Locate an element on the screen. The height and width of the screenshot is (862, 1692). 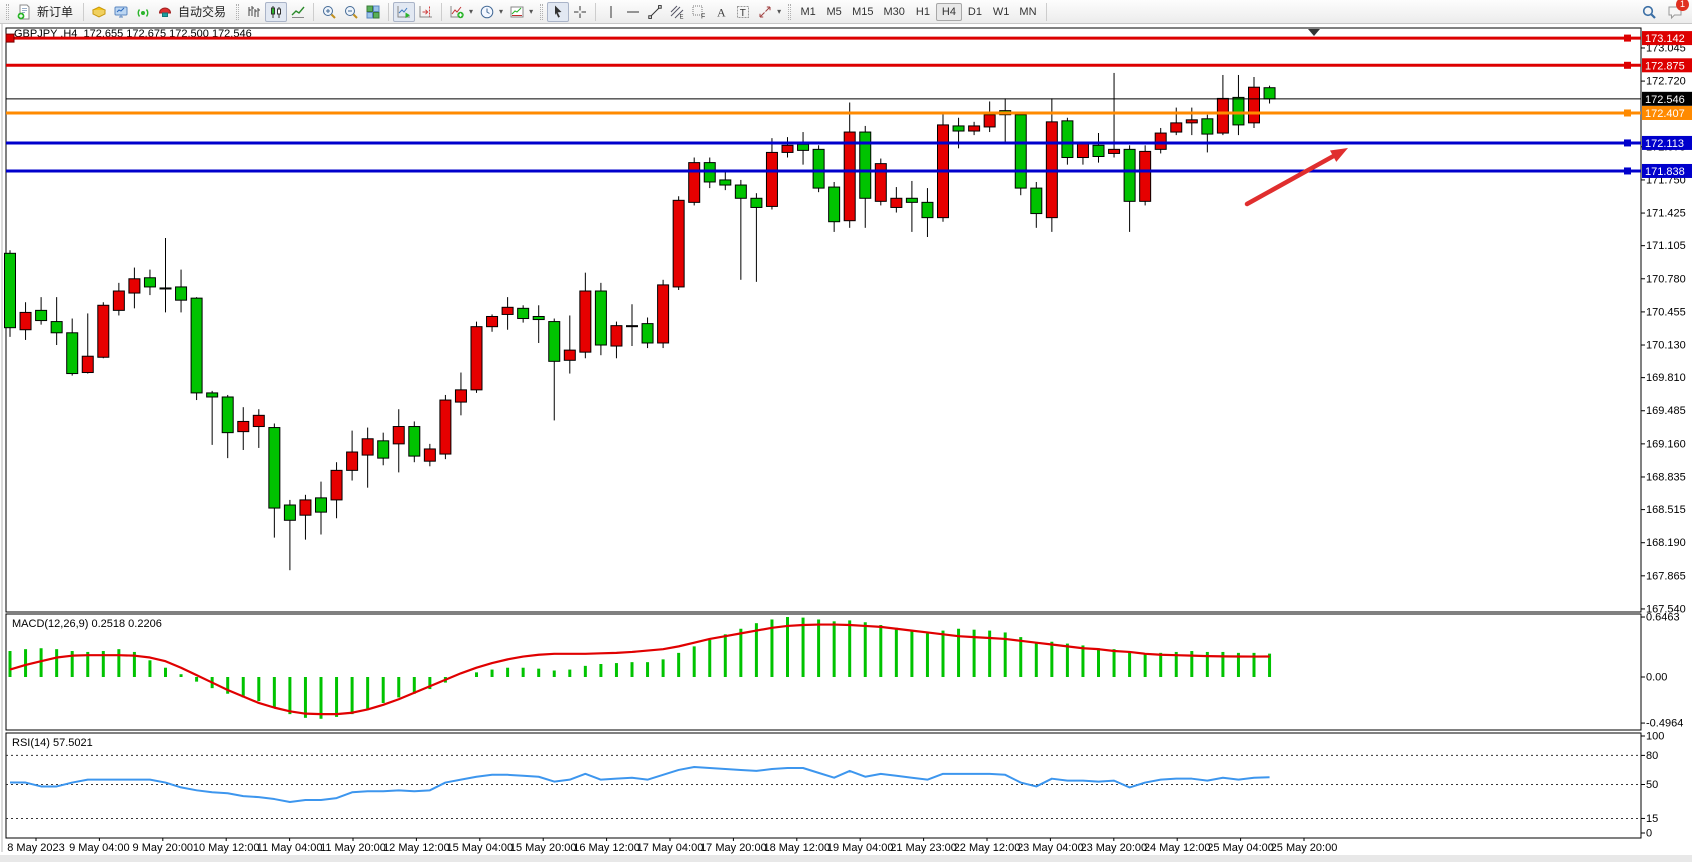
auto-scroll-button is located at coordinates (404, 11).